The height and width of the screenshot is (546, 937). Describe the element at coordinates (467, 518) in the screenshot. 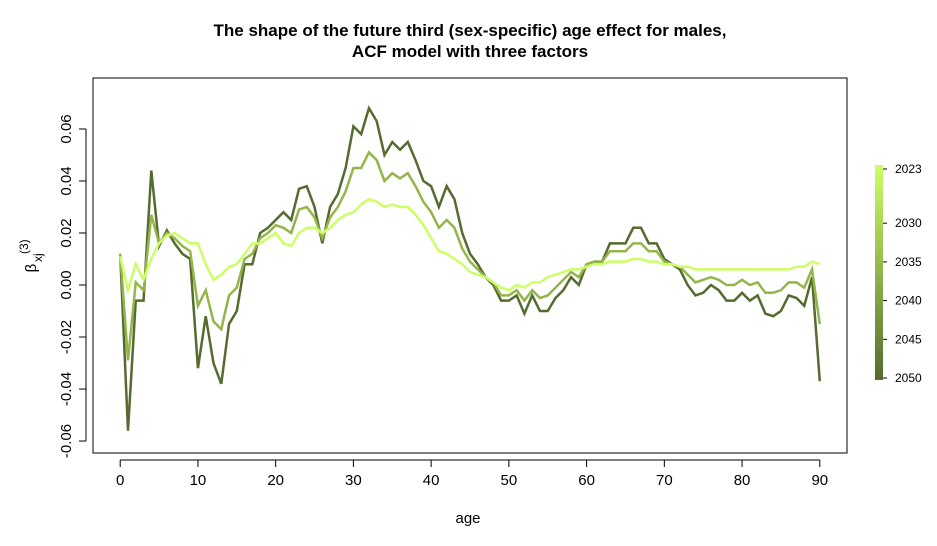

I see `x-axis-label: age` at that location.